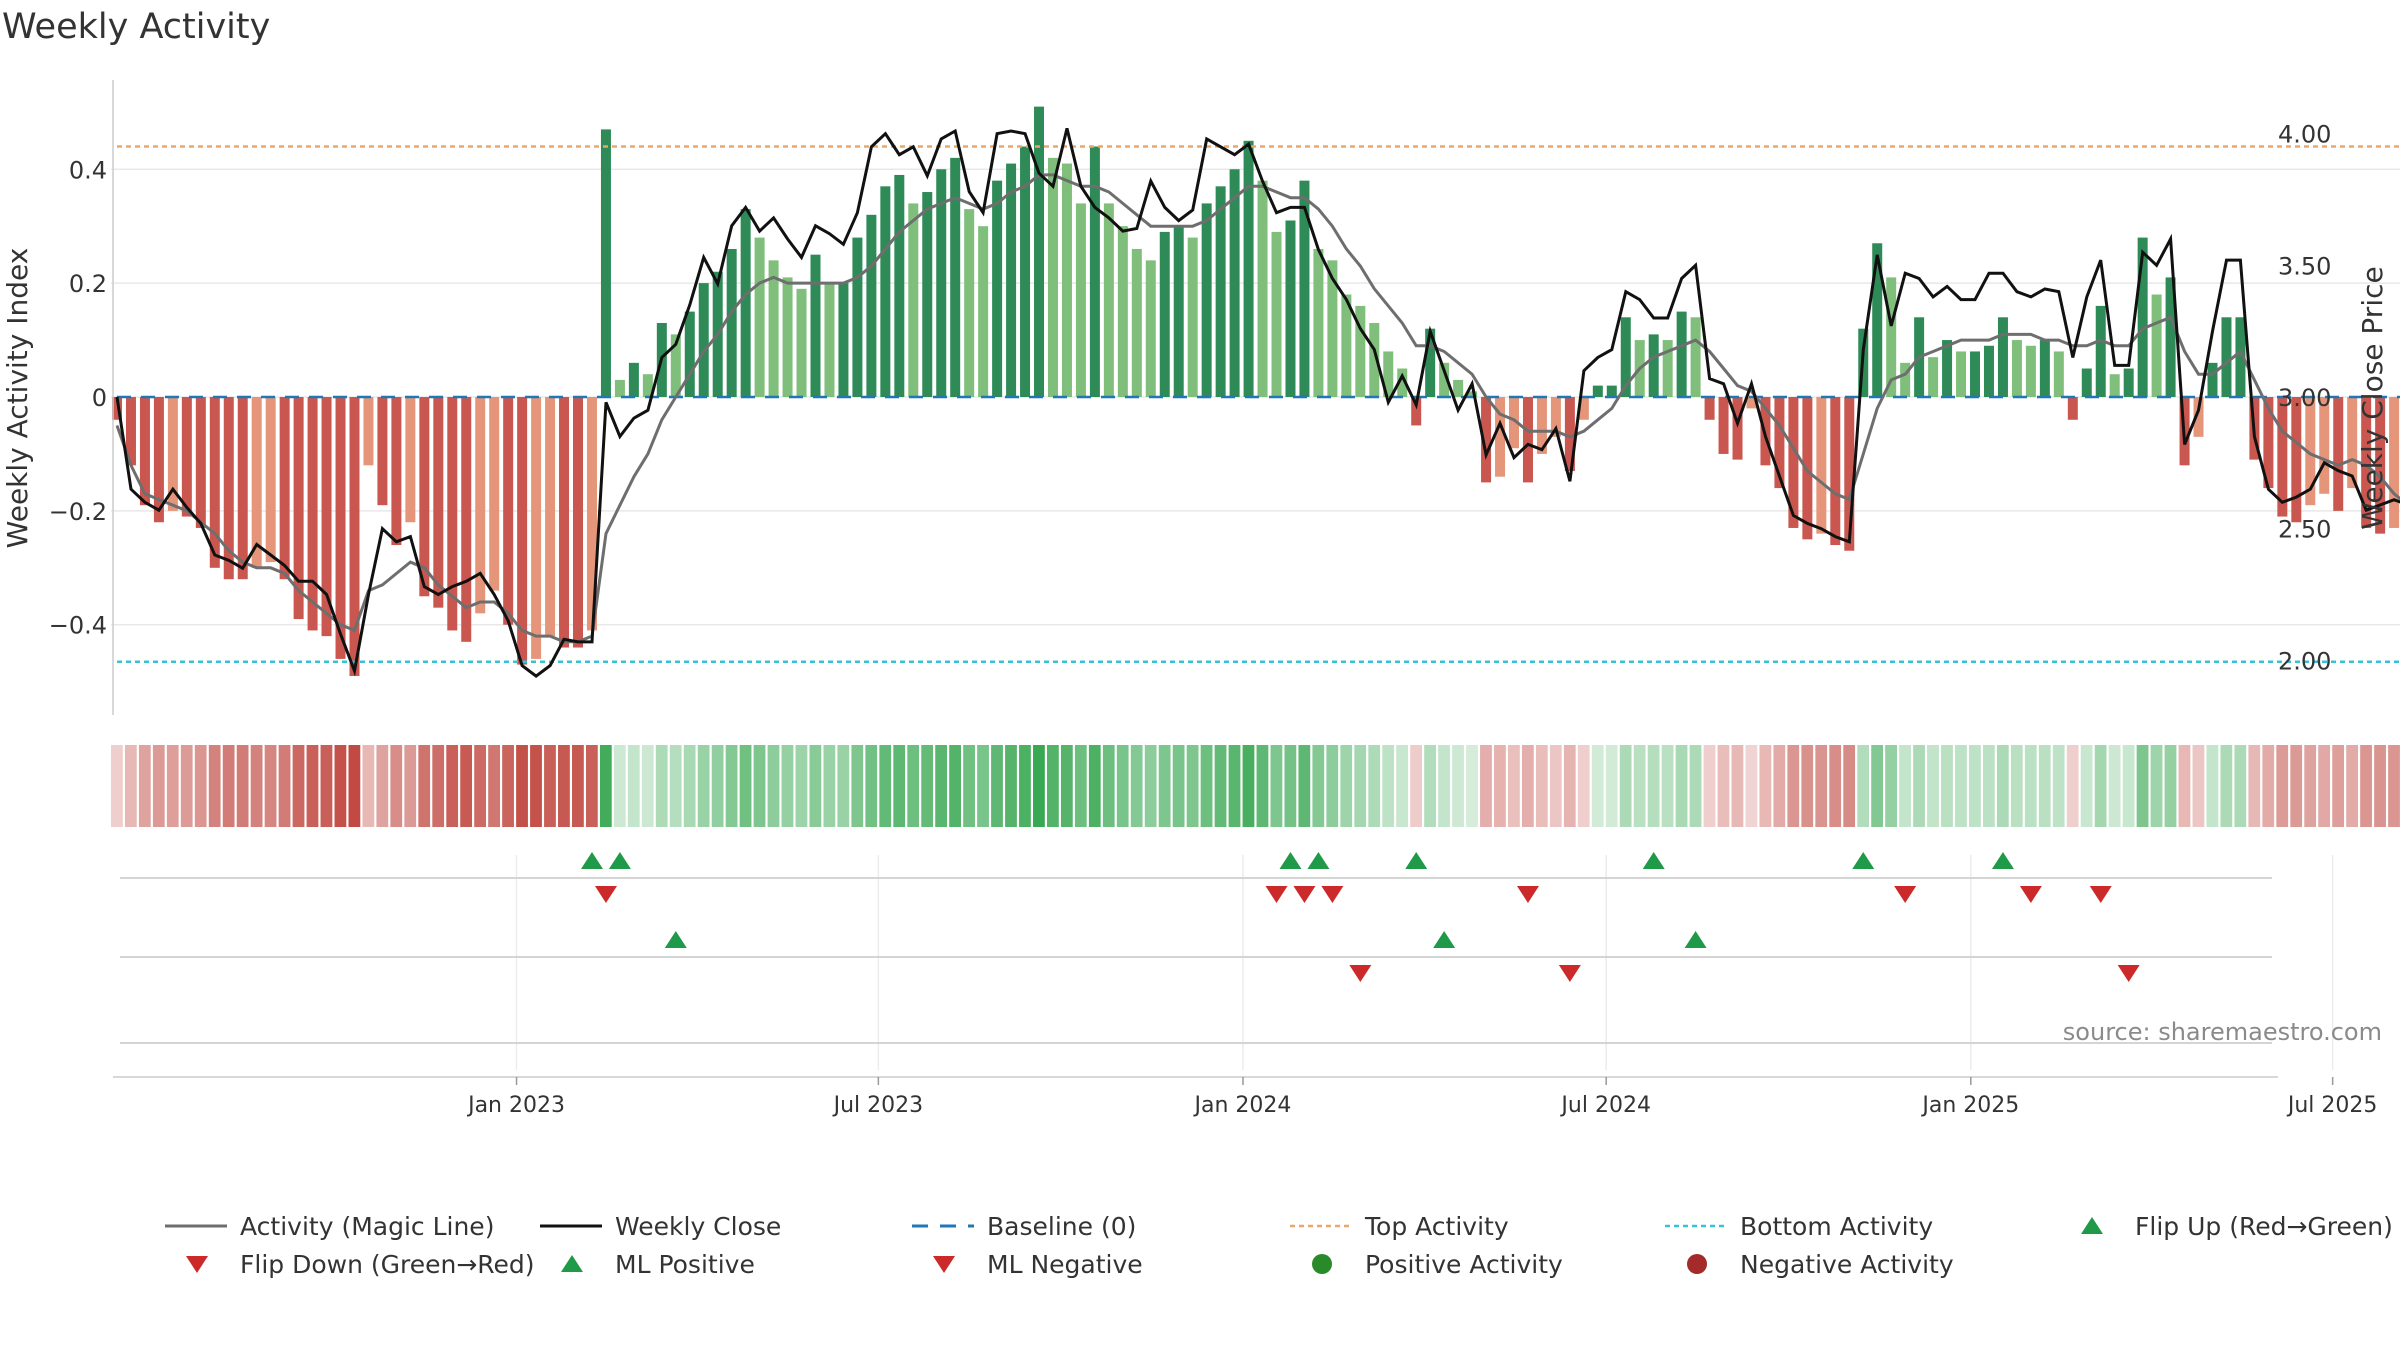 The image size is (2400, 1350). I want to click on legend-label: Flip Up (Red→Green), so click(2264, 1226).